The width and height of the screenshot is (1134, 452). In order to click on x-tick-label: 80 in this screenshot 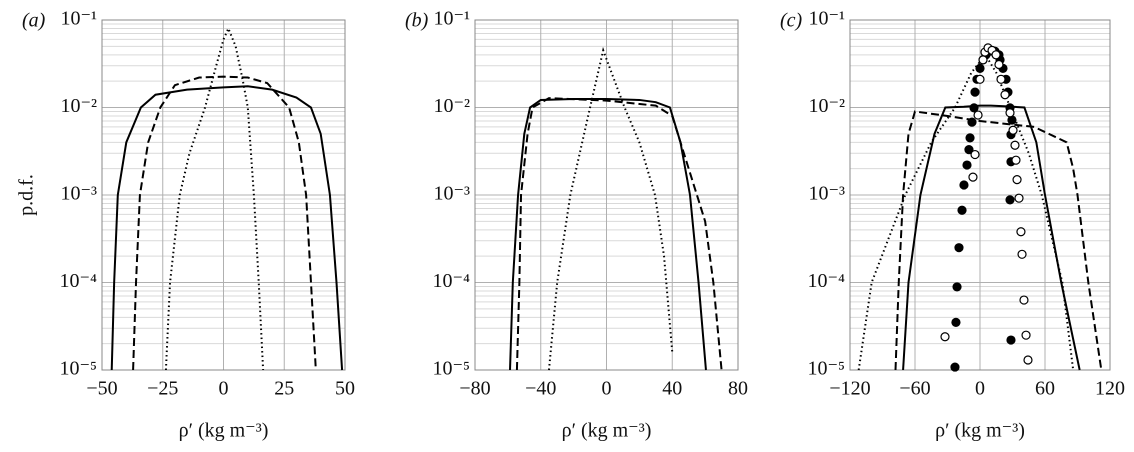, I will do `click(738, 389)`.